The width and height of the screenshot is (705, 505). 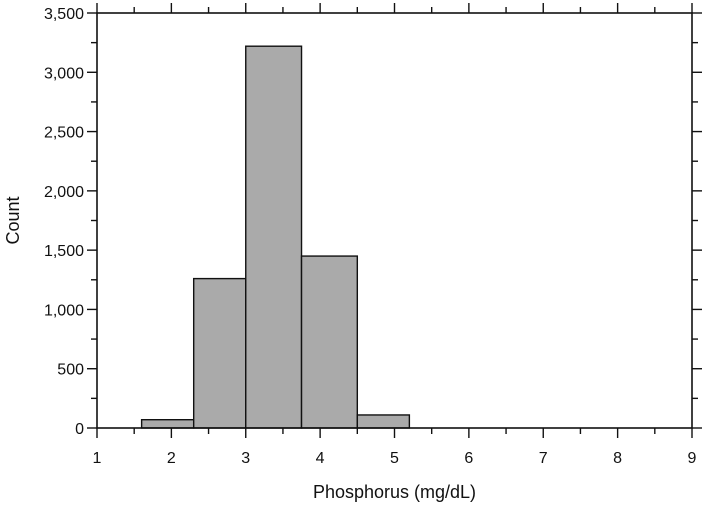 What do you see at coordinates (64, 251) in the screenshot?
I see `y-tick-label: 1,500` at bounding box center [64, 251].